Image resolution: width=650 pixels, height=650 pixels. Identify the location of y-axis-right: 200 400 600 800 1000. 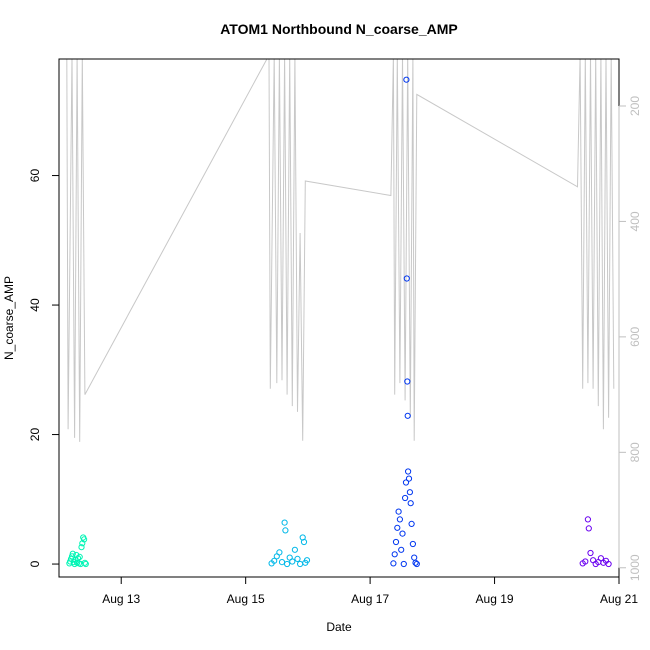
(630, 338).